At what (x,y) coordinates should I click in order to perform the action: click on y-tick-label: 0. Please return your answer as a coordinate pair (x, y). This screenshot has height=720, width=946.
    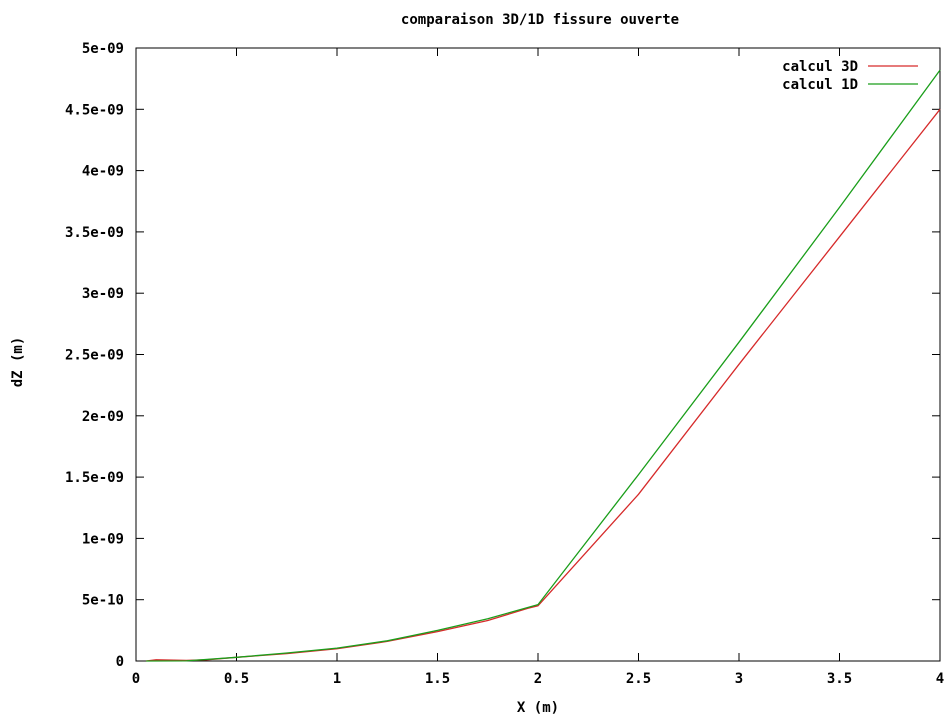
    Looking at the image, I should click on (120, 662).